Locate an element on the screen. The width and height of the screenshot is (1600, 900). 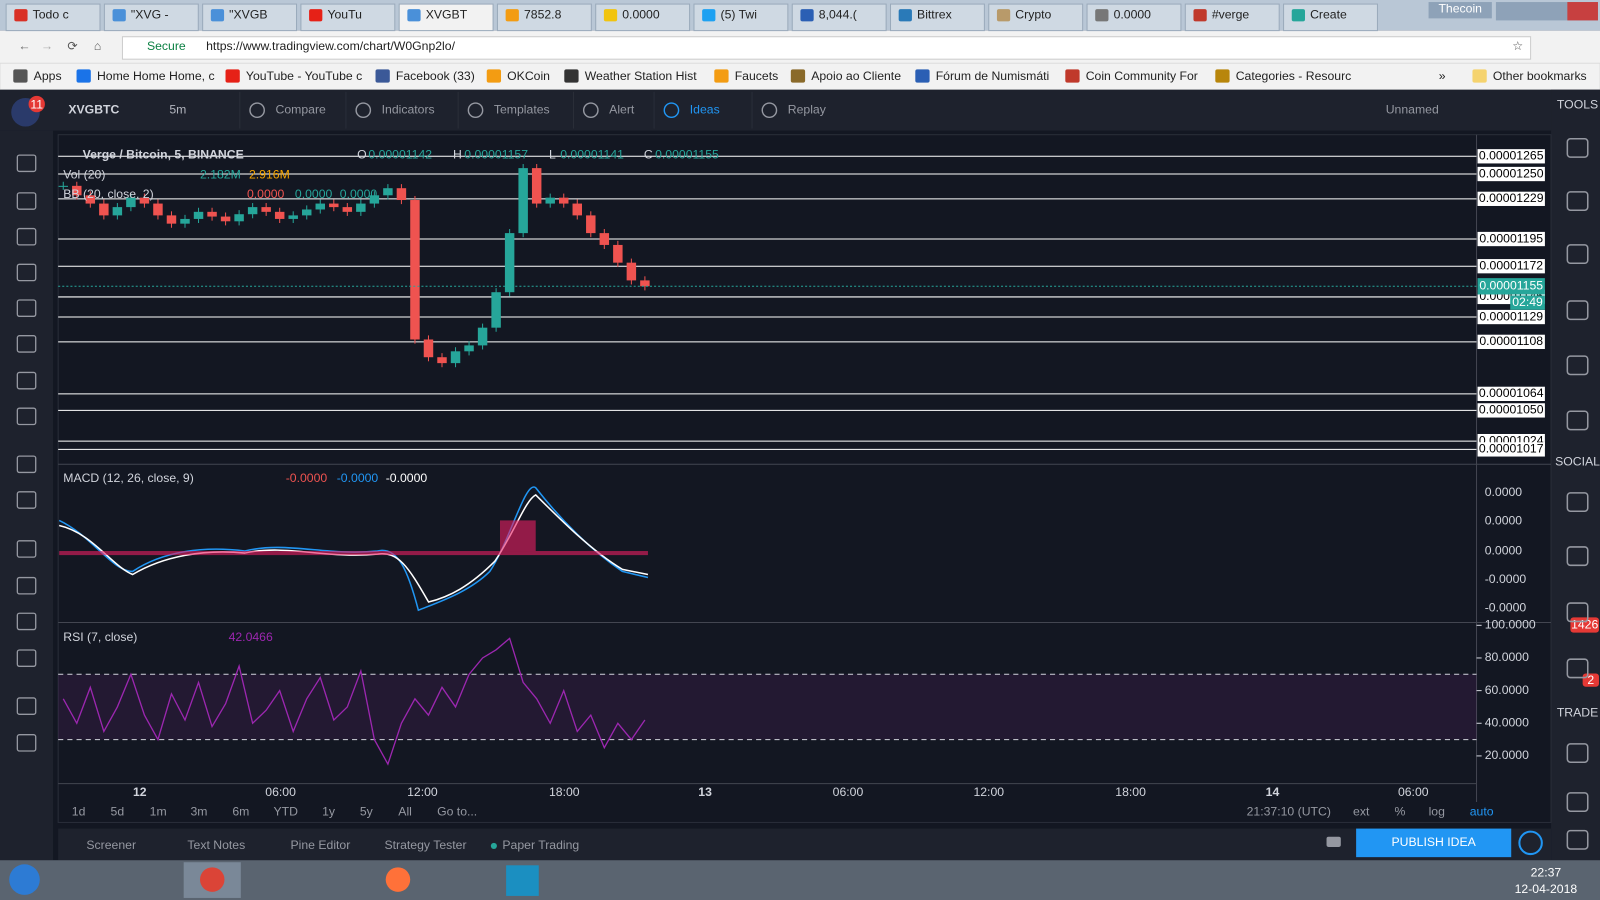
range-button: 6m is located at coordinates (240, 811).